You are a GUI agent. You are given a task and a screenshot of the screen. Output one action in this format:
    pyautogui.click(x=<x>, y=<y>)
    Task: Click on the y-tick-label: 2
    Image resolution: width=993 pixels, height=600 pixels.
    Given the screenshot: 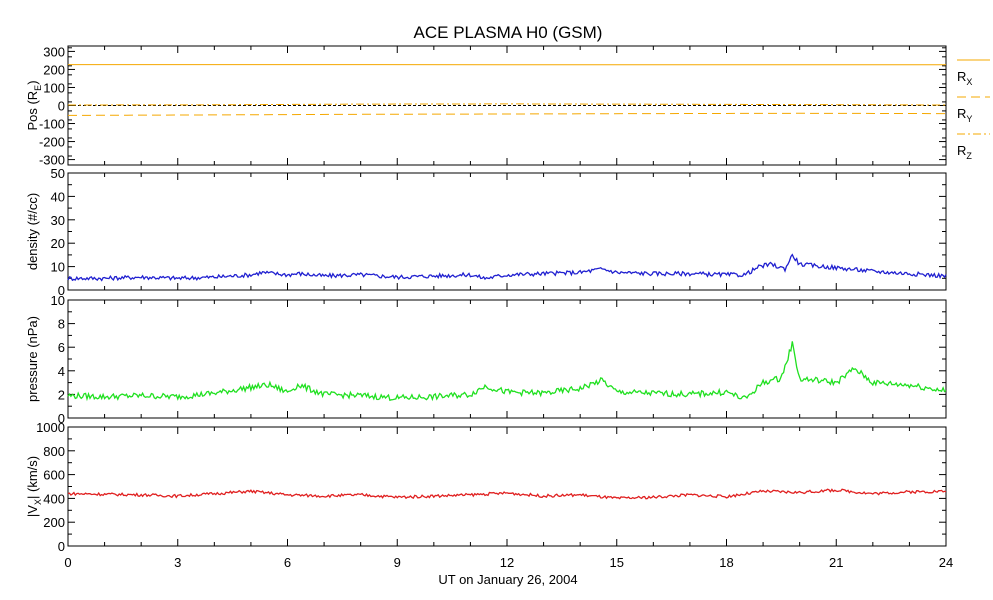 What is the action you would take?
    pyautogui.click(x=61, y=394)
    